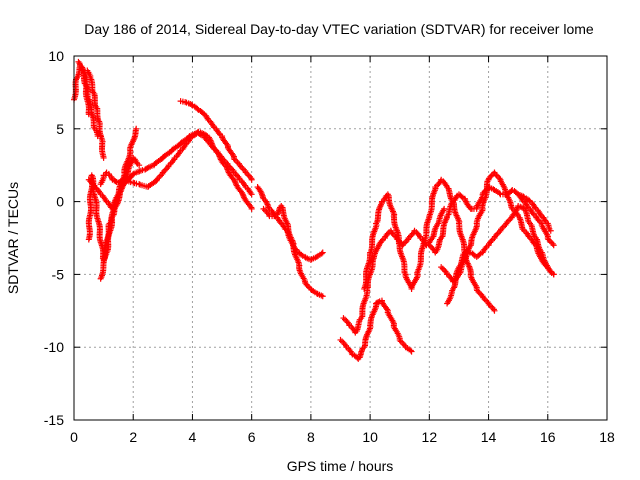 The width and height of the screenshot is (640, 480). What do you see at coordinates (311, 437) in the screenshot?
I see `x-tick-label: 8` at bounding box center [311, 437].